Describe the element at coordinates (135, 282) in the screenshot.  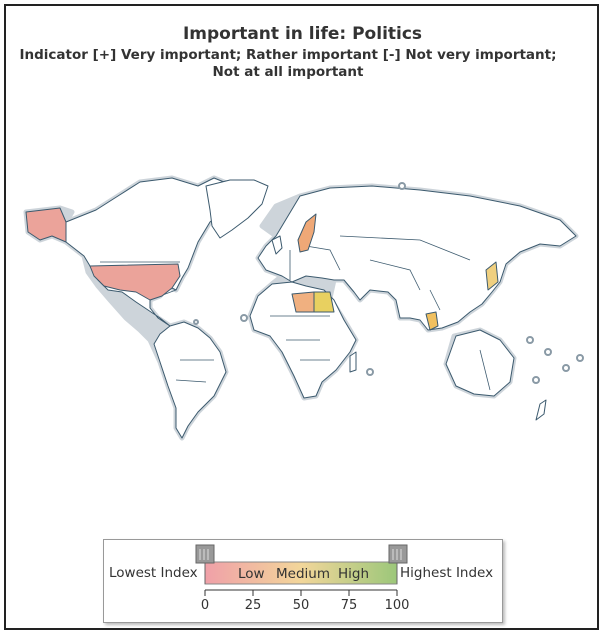
I see `usa-region` at that location.